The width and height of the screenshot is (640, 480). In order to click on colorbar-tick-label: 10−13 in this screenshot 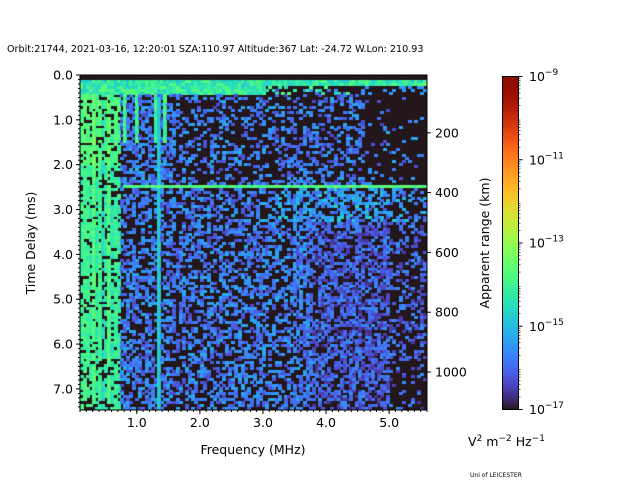, I will do `click(546, 243)`.